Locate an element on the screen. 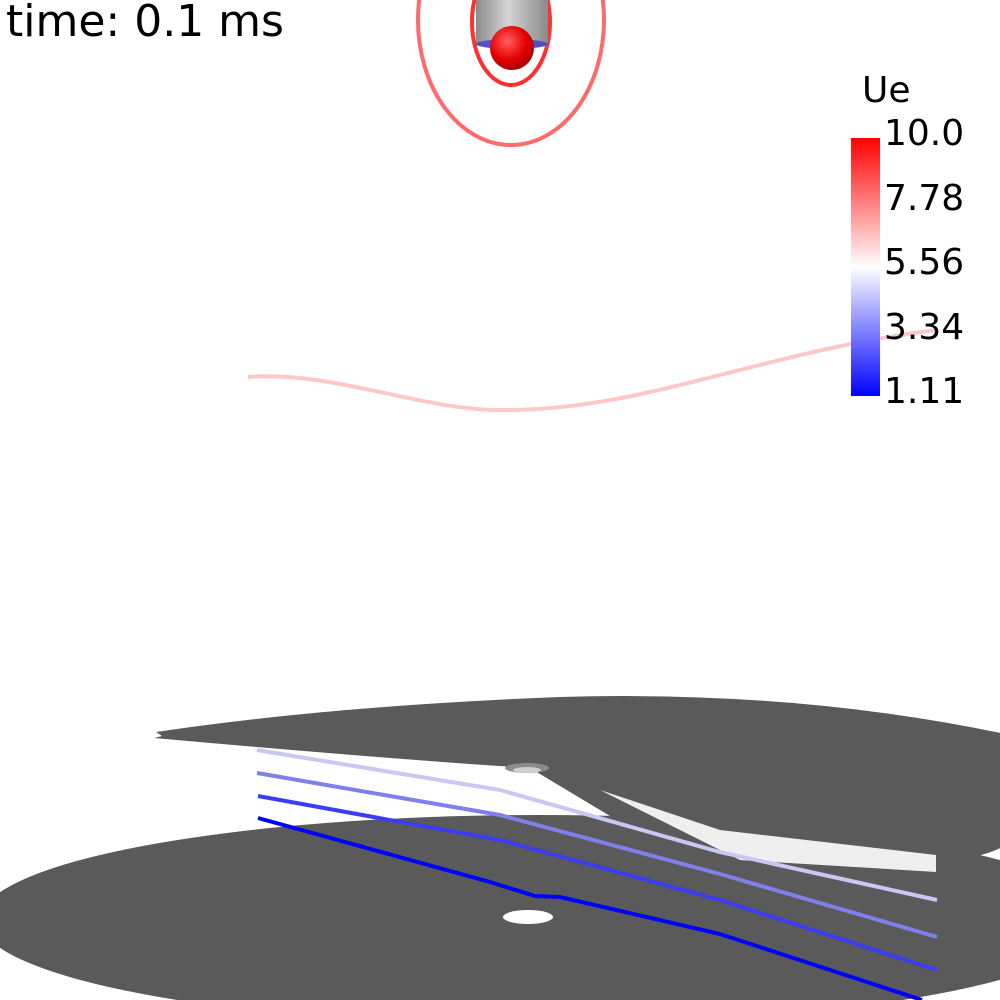 This screenshot has height=1000, width=1000. colorbar-tick-label: 5.56 is located at coordinates (924, 262).